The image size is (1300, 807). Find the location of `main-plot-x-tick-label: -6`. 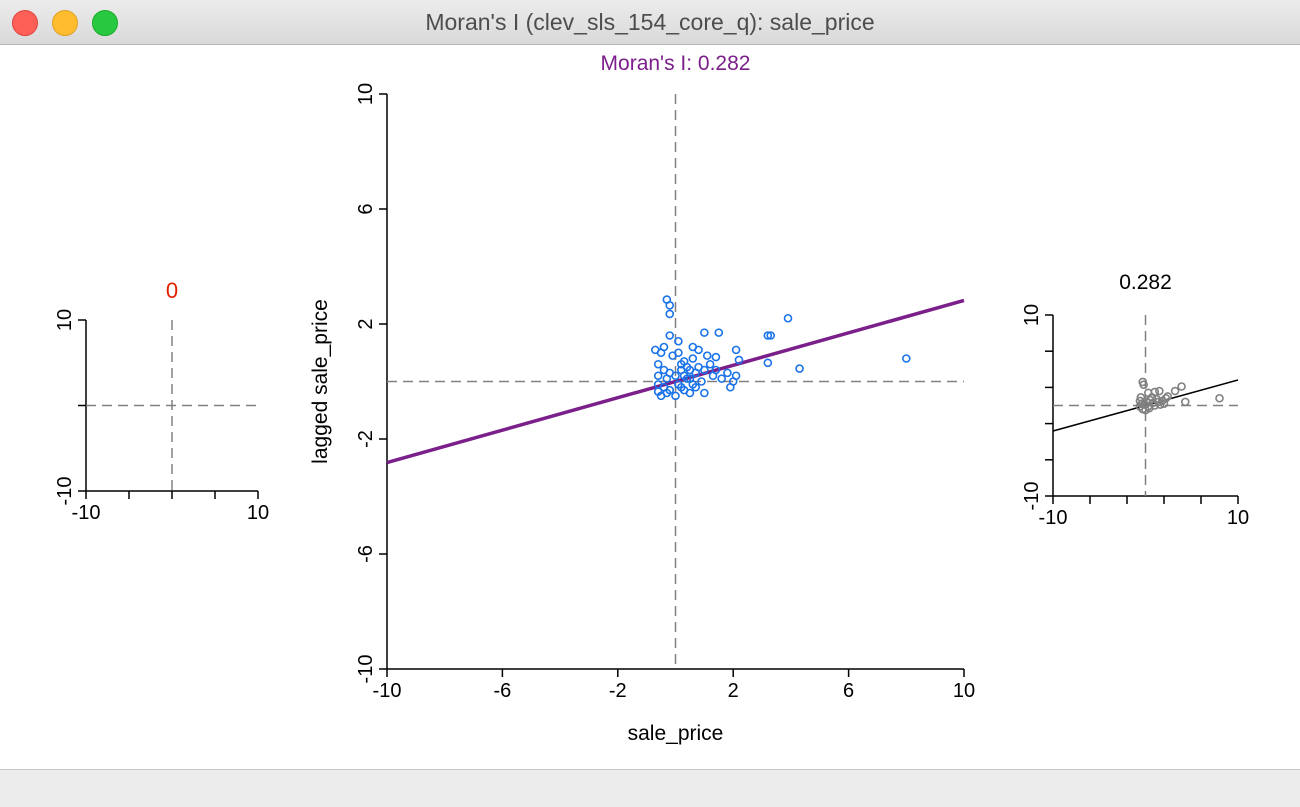

main-plot-x-tick-label: -6 is located at coordinates (503, 691).